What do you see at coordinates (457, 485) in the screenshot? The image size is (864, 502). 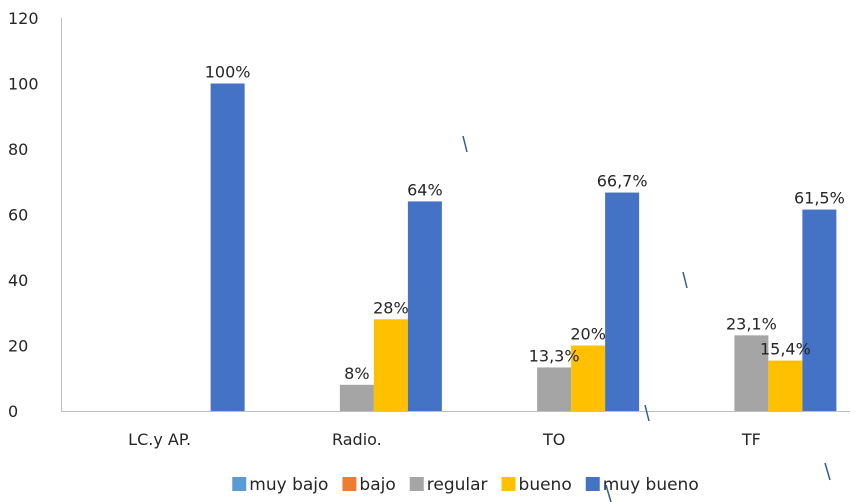 I see `legend-label: regular` at bounding box center [457, 485].